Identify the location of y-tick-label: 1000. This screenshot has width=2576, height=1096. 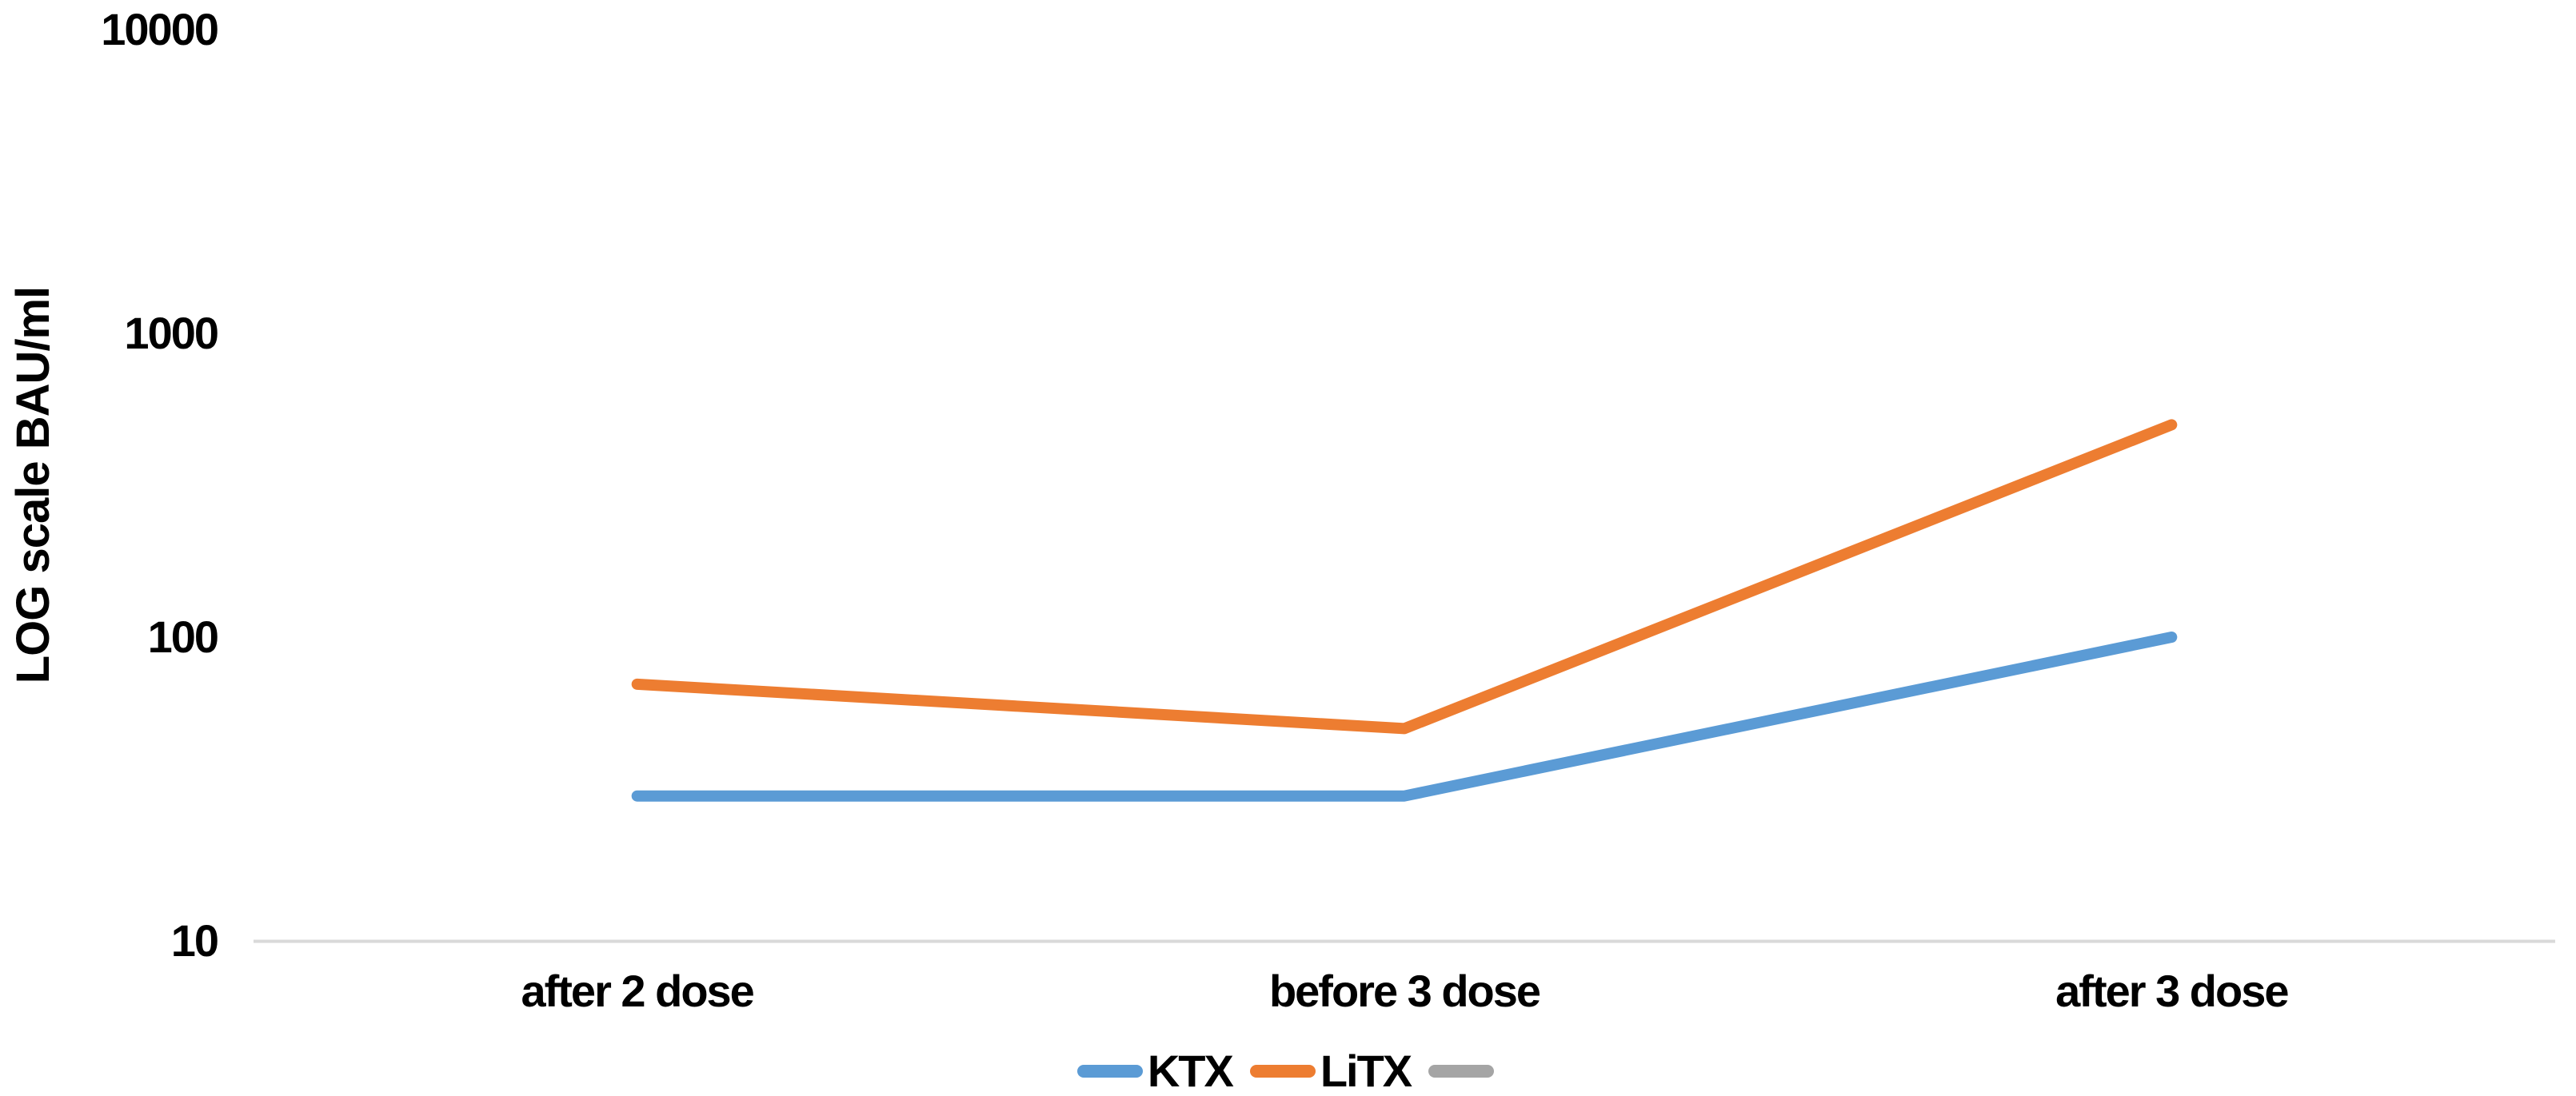
(171, 333).